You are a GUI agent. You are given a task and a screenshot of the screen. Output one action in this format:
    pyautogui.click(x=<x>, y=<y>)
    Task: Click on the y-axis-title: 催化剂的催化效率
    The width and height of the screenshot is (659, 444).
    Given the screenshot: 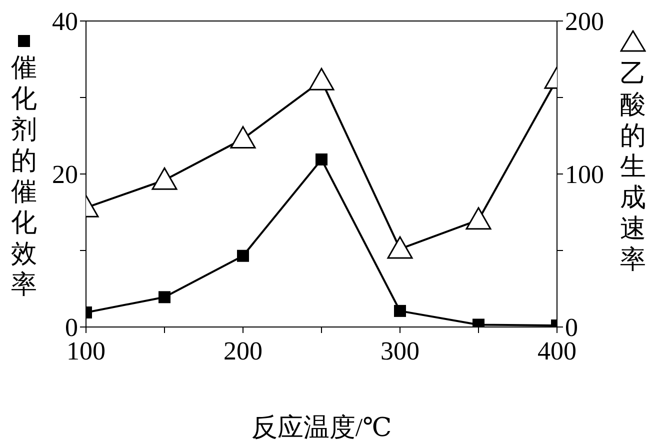 What is the action you would take?
    pyautogui.click(x=24, y=176)
    